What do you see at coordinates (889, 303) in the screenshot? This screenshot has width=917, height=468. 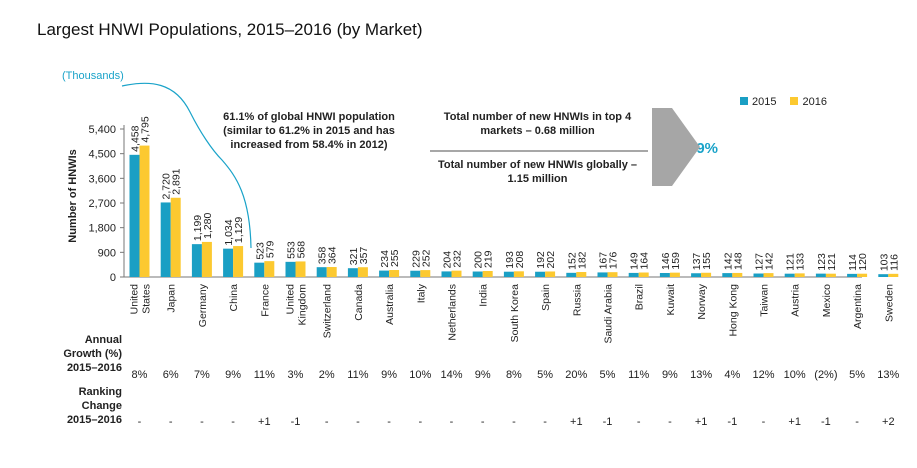 I see `category-label: Sweden` at bounding box center [889, 303].